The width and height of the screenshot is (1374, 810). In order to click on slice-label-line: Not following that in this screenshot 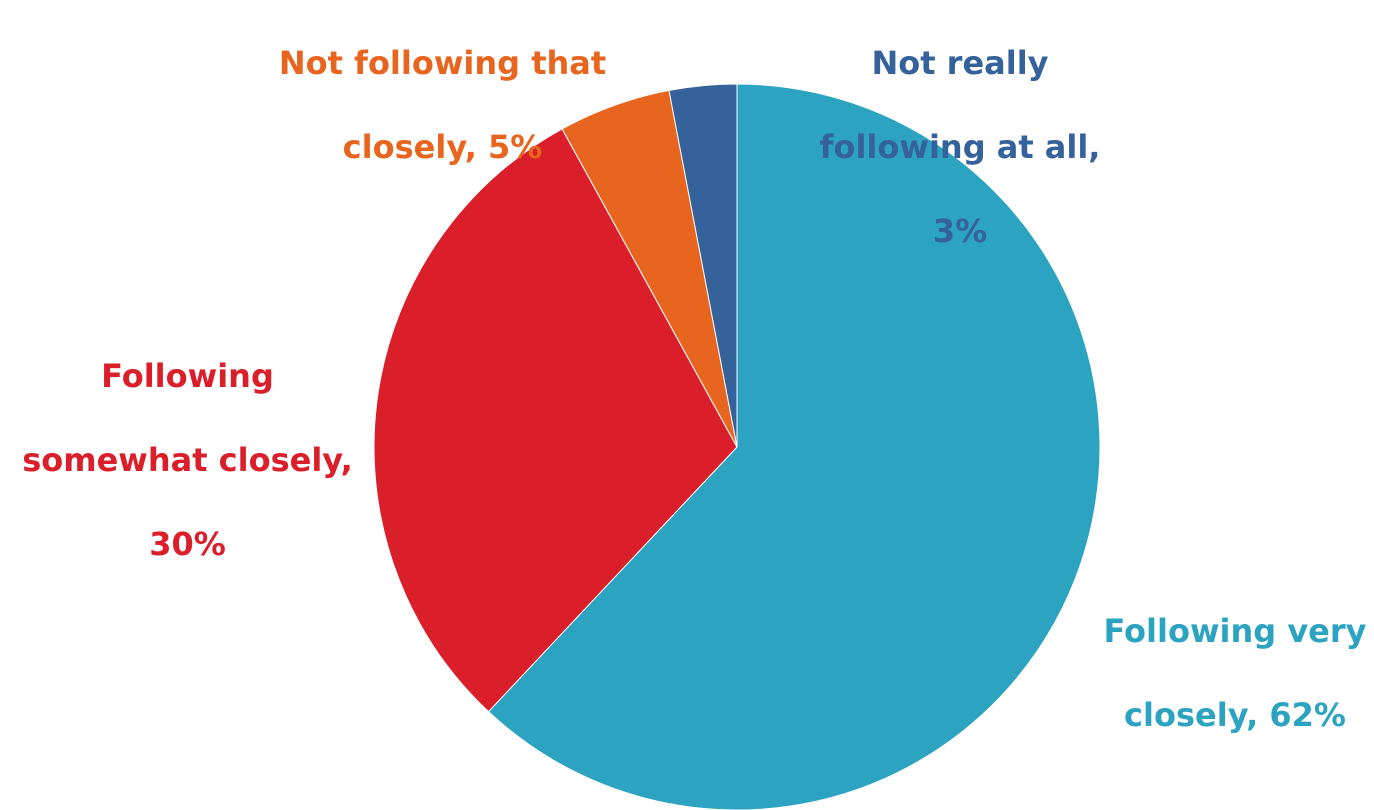, I will do `click(442, 63)`.